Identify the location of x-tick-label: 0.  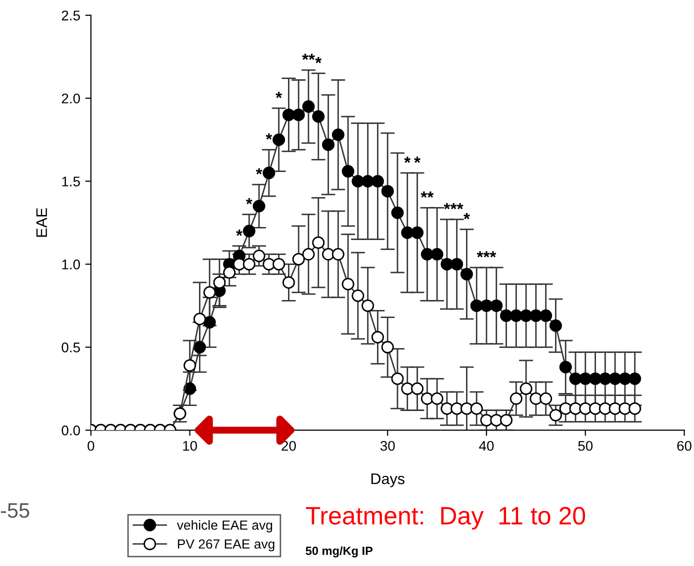
(91, 445).